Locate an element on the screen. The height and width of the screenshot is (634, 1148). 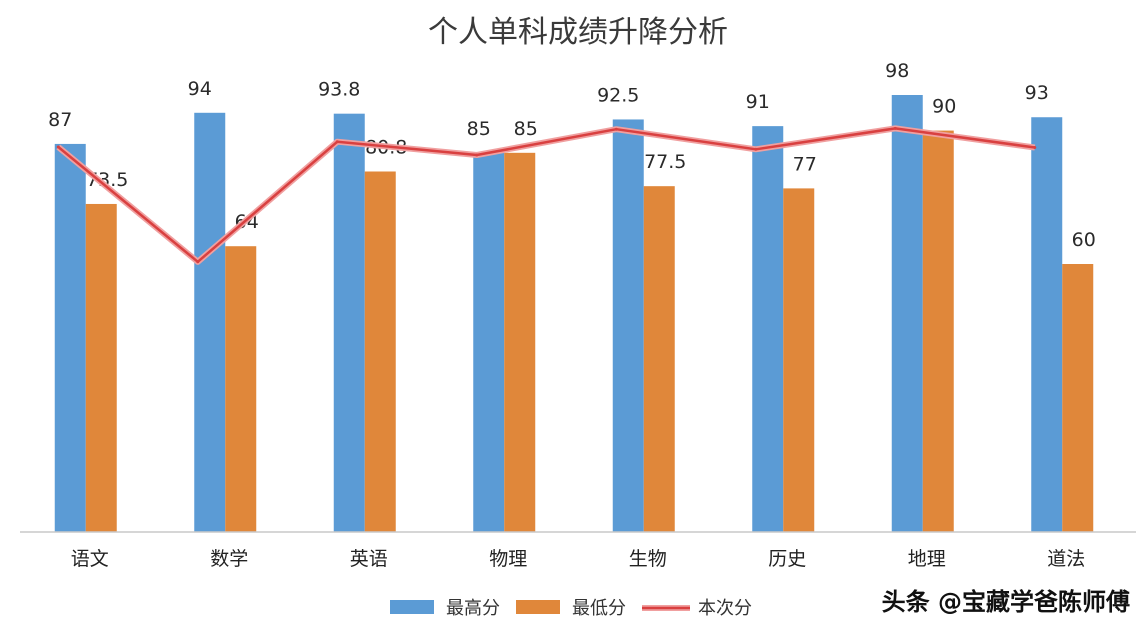
legend: 最高分 最低分 本次分 is located at coordinates (571, 608).